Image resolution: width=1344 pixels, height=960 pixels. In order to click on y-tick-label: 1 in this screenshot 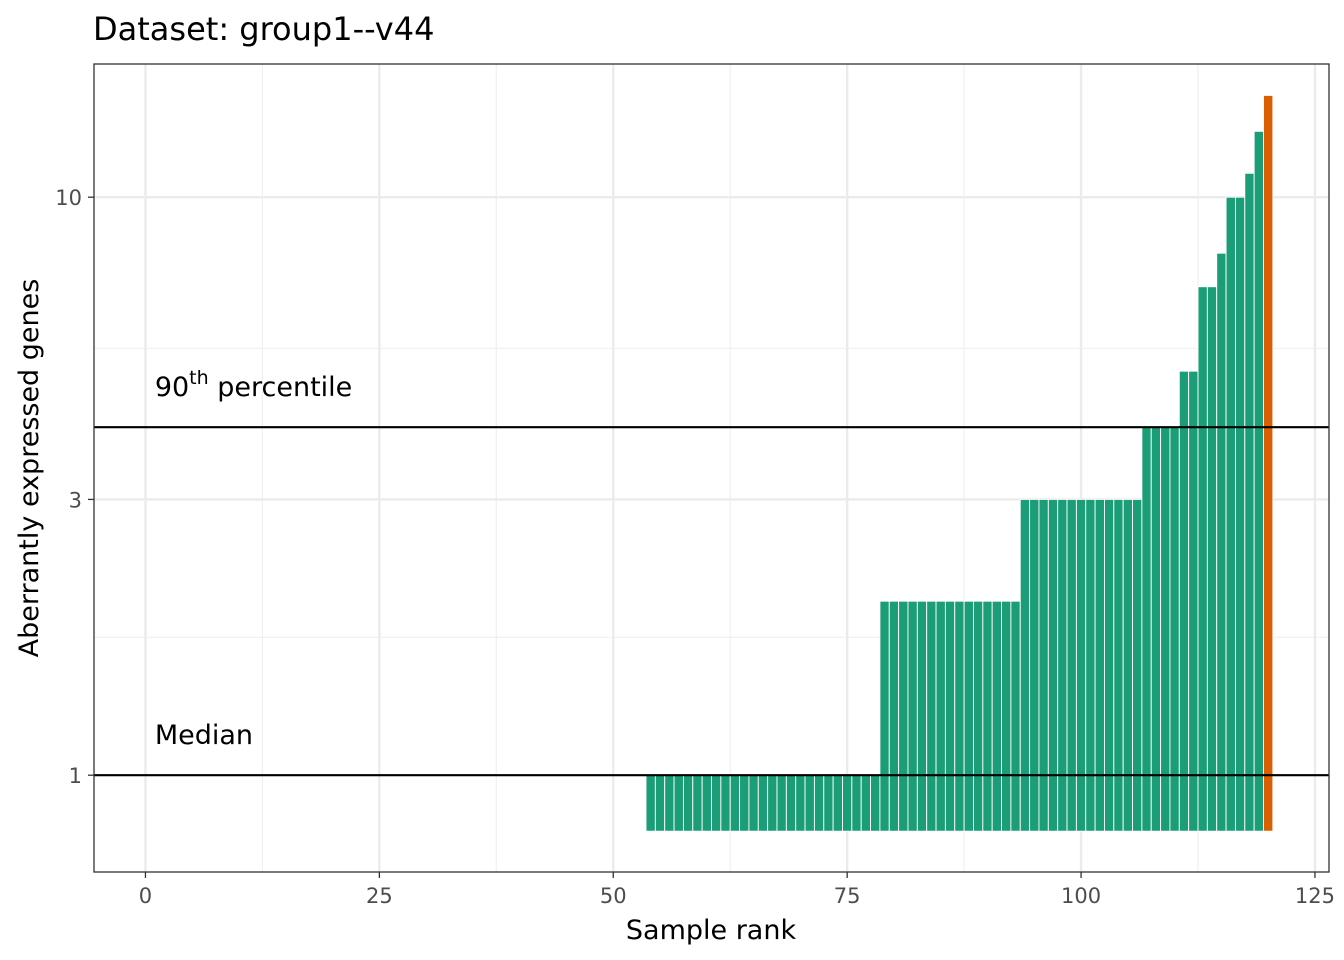, I will do `click(75, 776)`.